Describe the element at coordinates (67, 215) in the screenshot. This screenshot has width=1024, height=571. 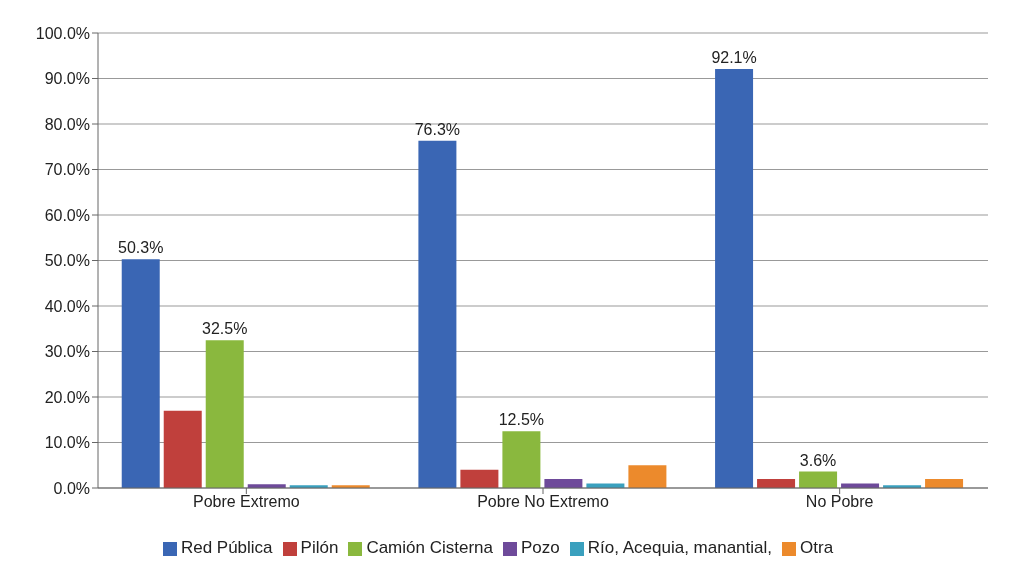
I see `y-tick-label: 60.0%` at that location.